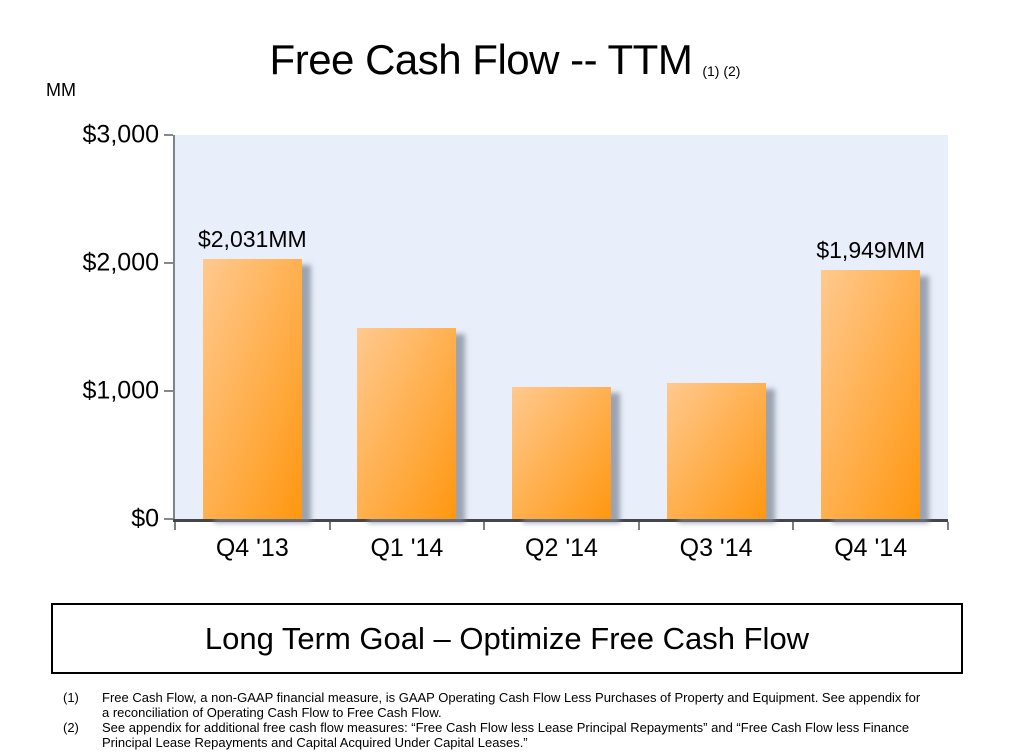 The width and height of the screenshot is (1010, 752). I want to click on goal-banner: Long Term Goal – Optimize Free Cash Flow, so click(507, 638).